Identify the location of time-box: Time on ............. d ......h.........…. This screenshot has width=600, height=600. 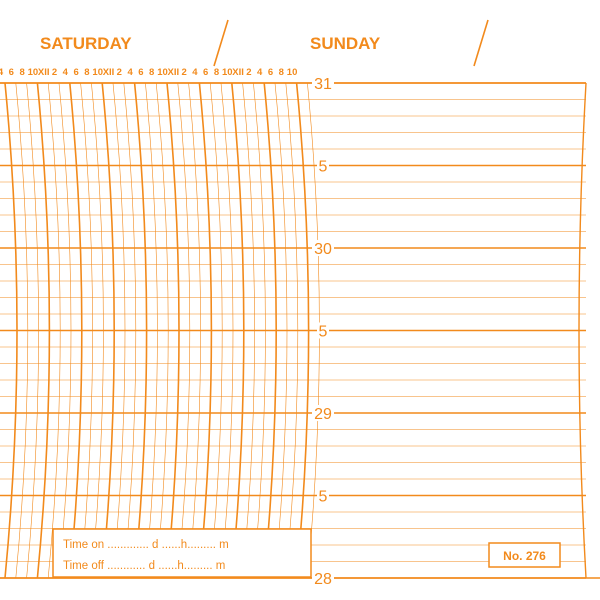
(182, 553).